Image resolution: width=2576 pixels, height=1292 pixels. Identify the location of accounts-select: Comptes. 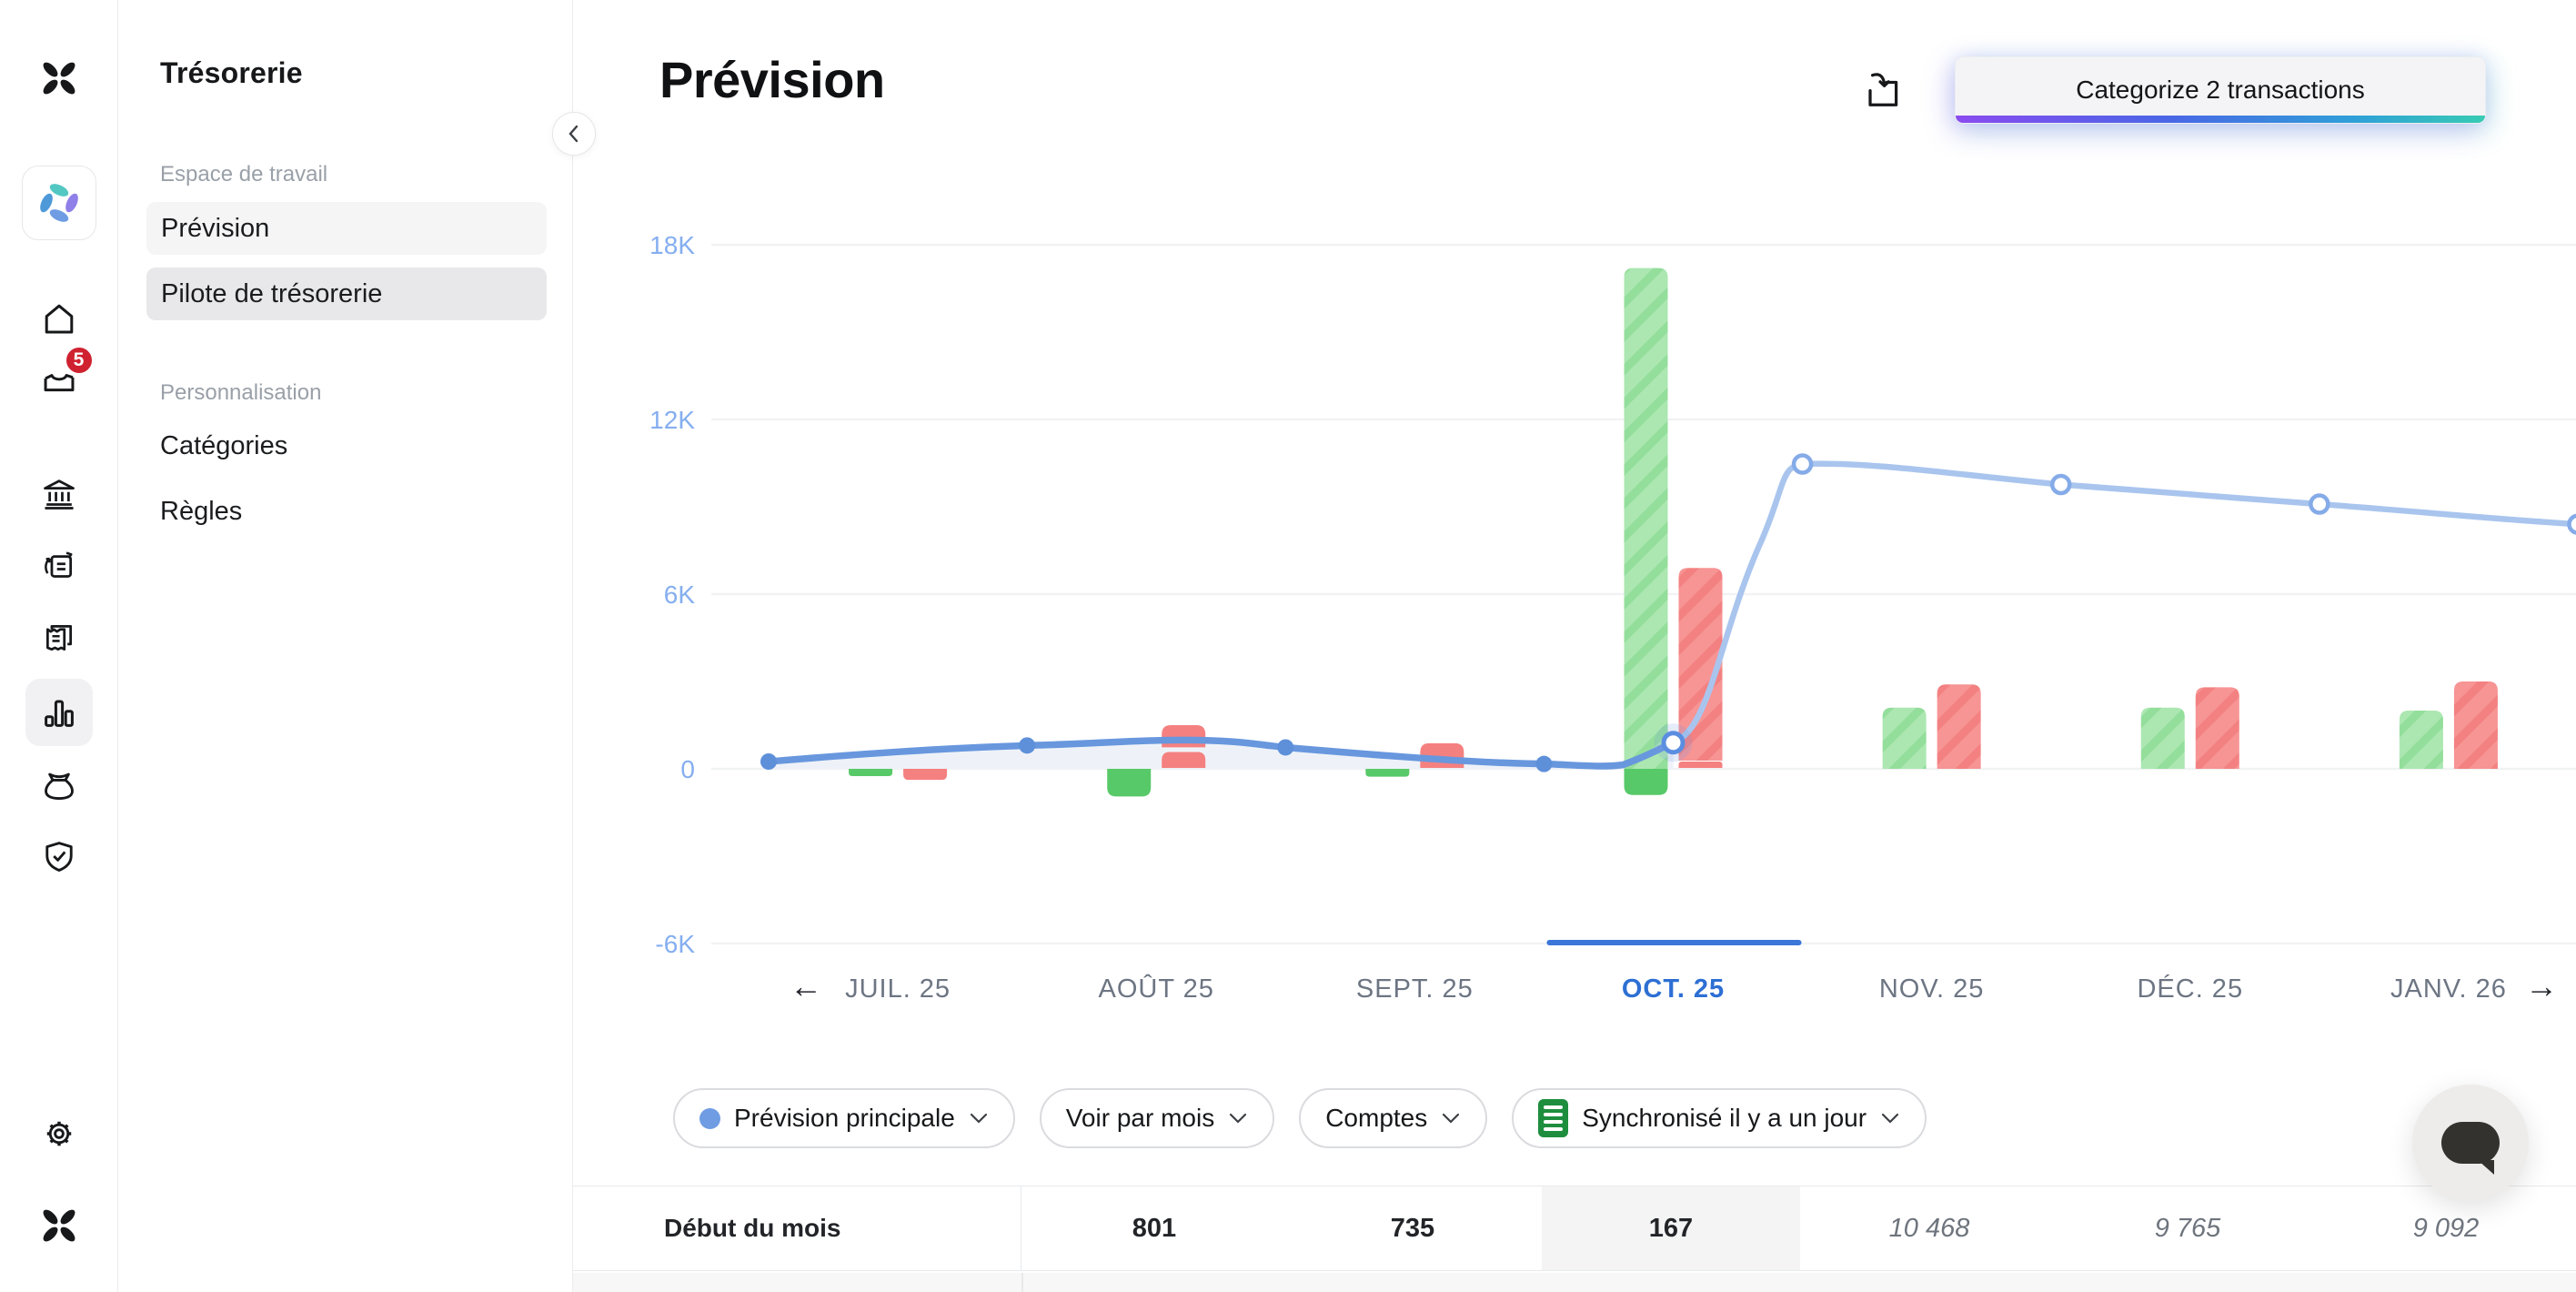
(1393, 1118).